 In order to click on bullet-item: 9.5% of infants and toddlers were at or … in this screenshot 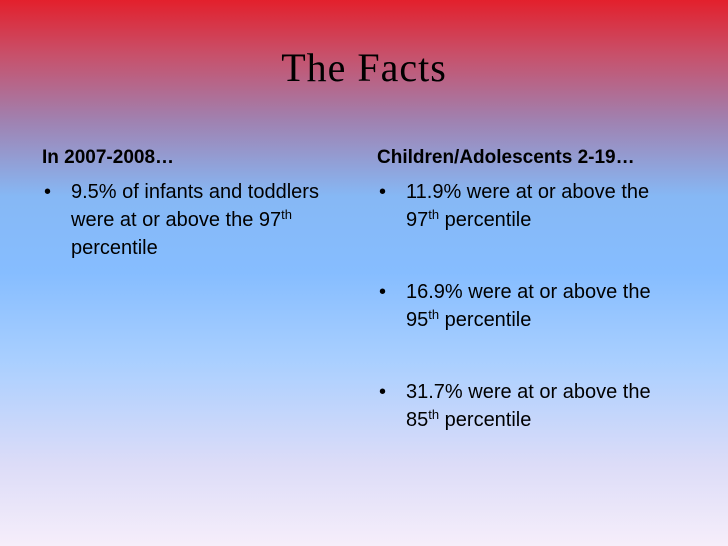, I will do `click(194, 220)`.